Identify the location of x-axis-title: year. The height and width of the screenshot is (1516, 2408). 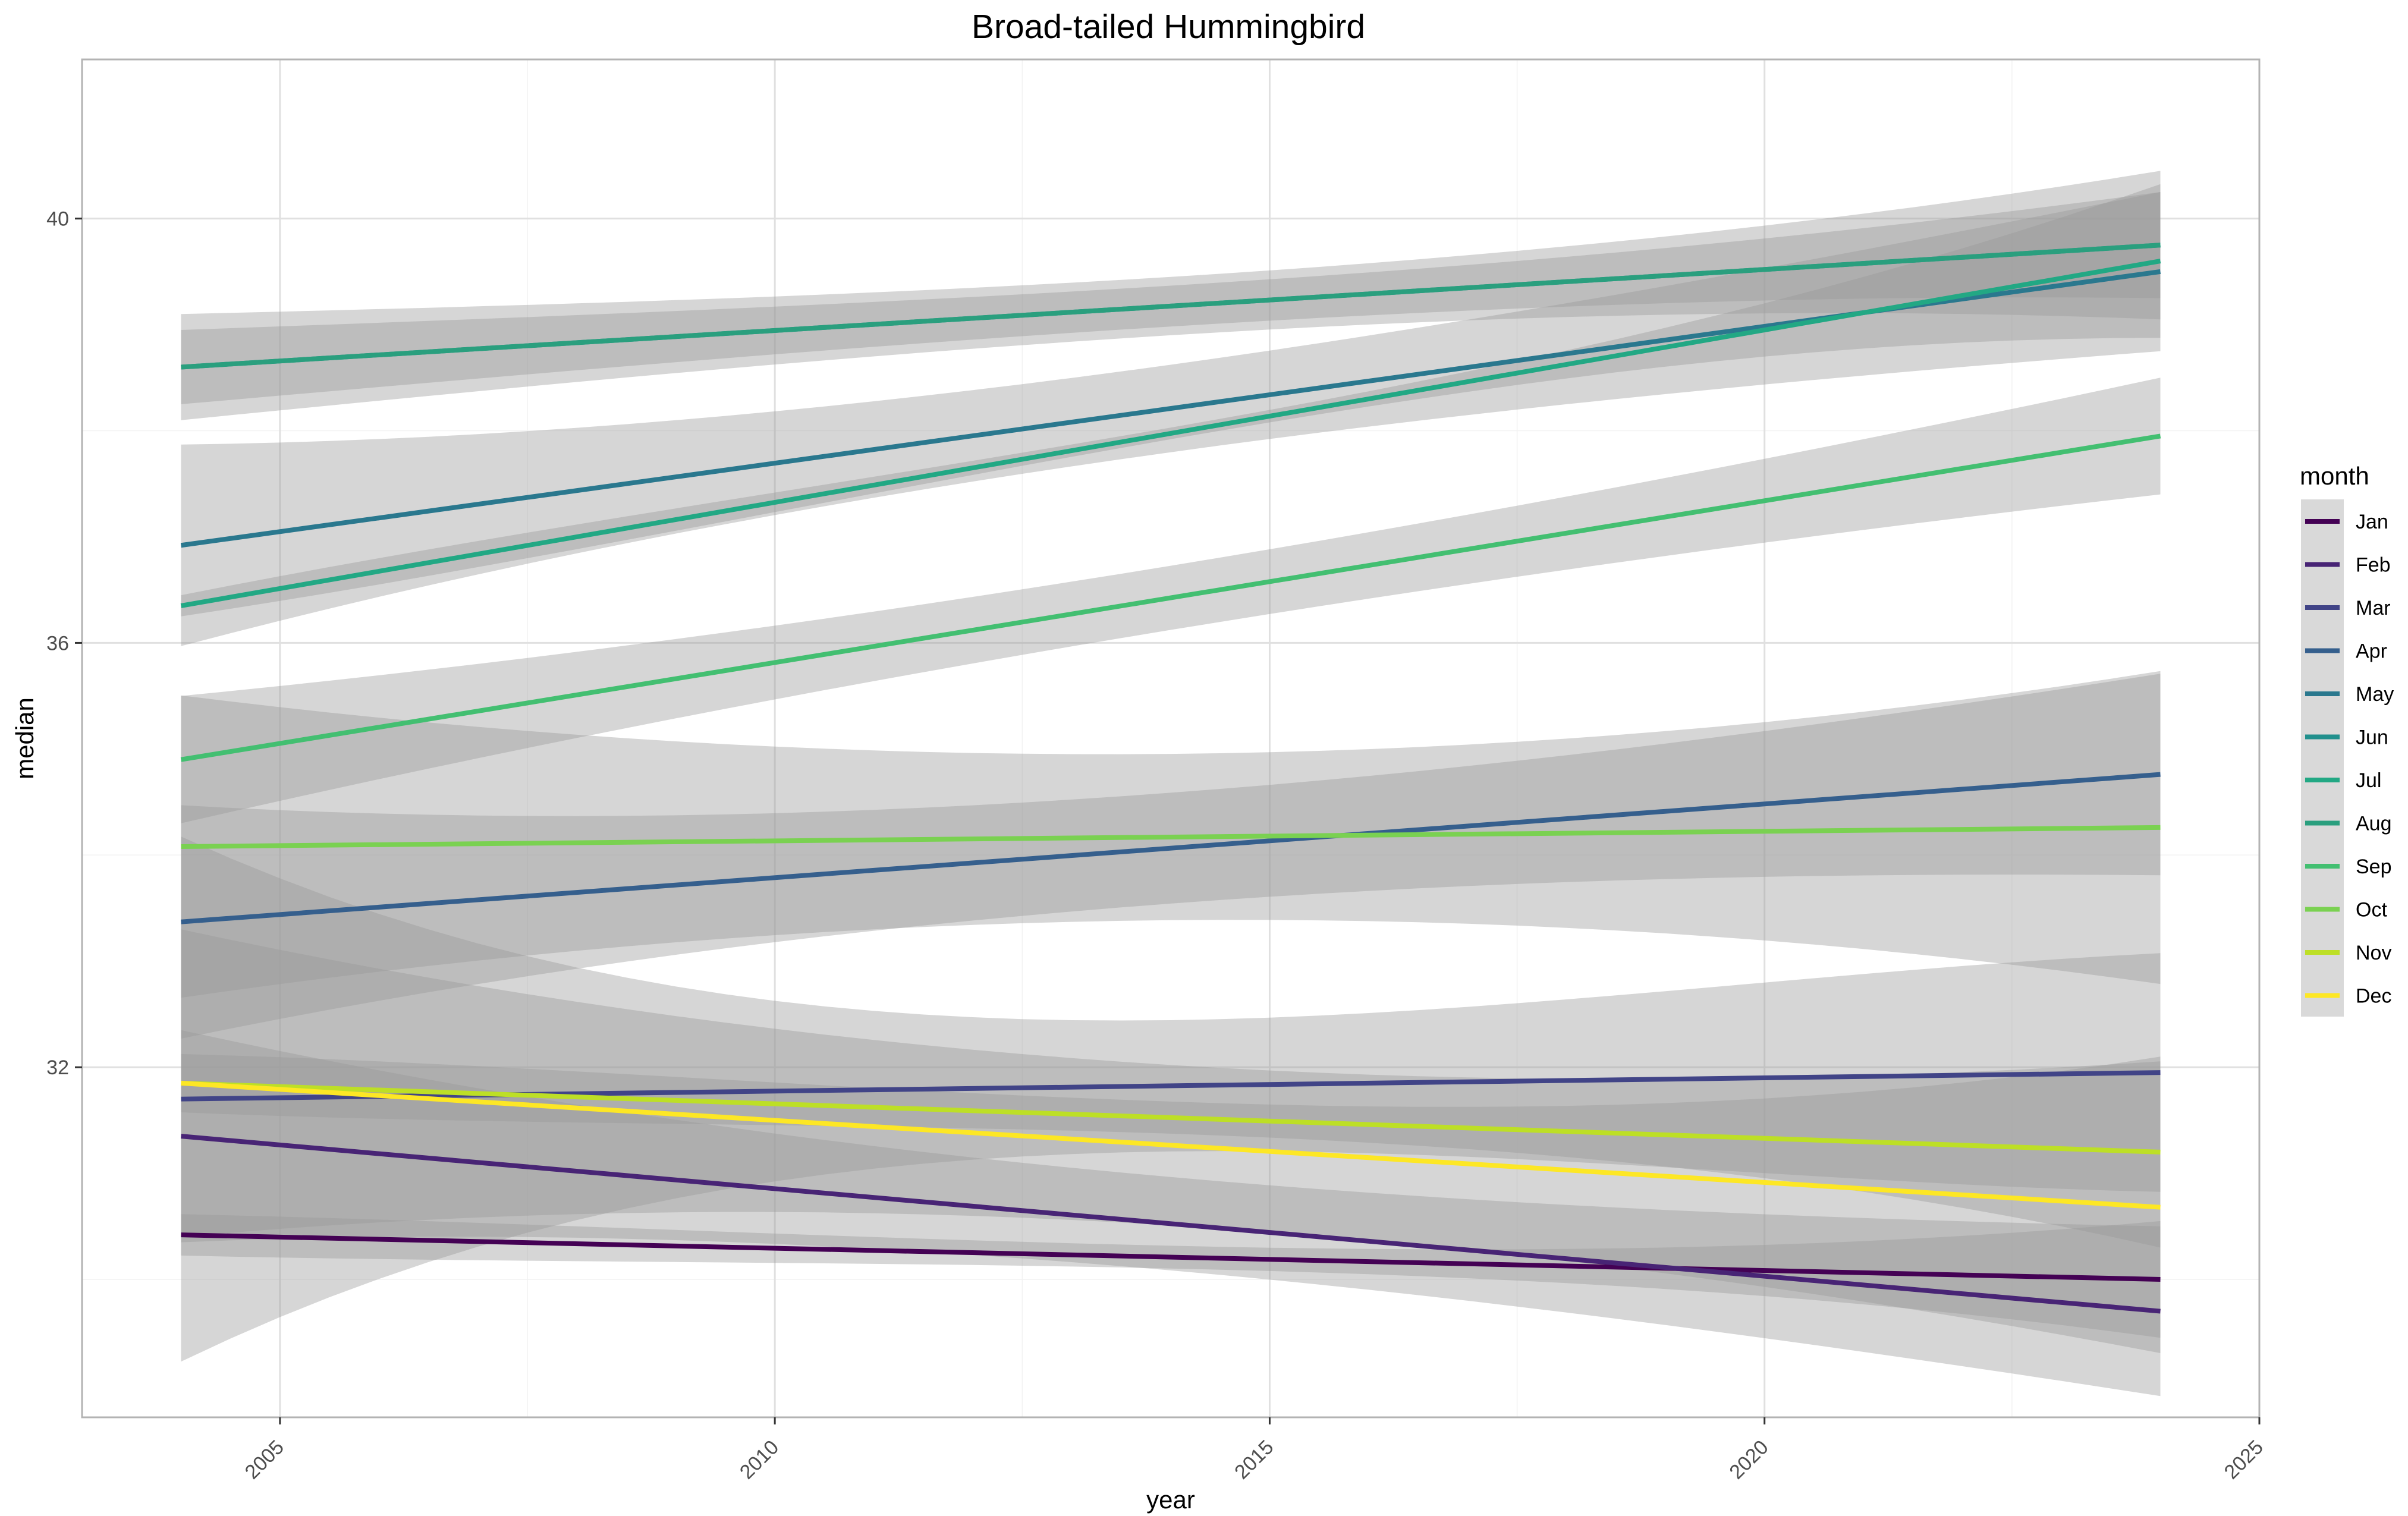
(1170, 1500).